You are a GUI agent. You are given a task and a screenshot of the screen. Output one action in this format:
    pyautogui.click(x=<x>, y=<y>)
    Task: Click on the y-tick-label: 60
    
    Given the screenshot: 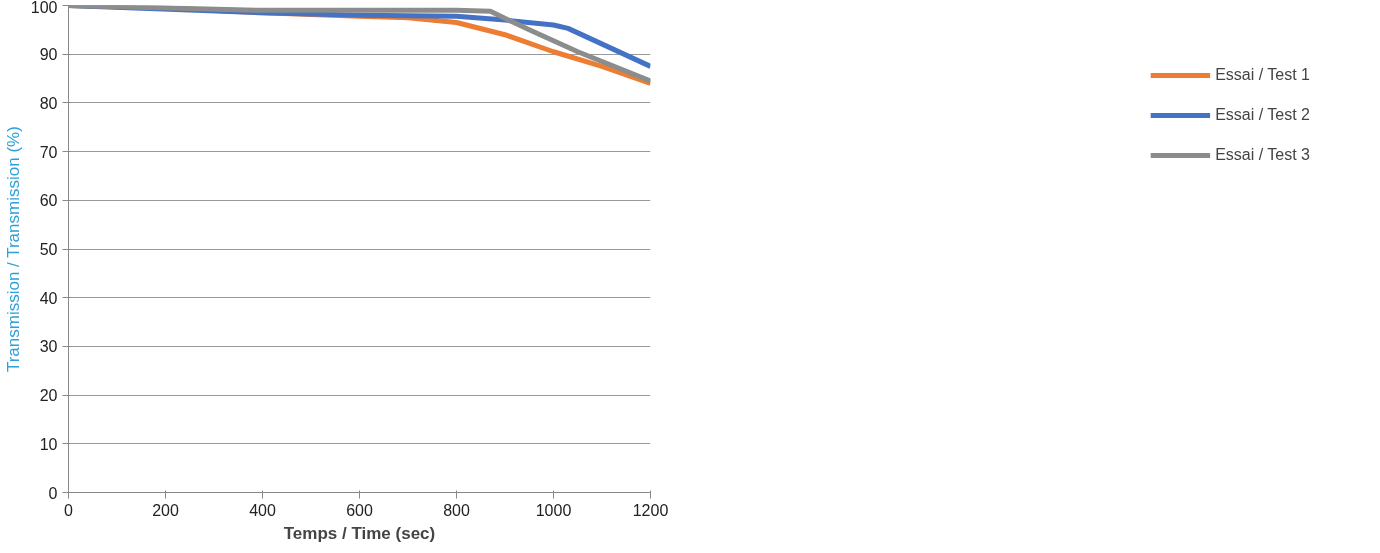 What is the action you would take?
    pyautogui.click(x=48, y=201)
    